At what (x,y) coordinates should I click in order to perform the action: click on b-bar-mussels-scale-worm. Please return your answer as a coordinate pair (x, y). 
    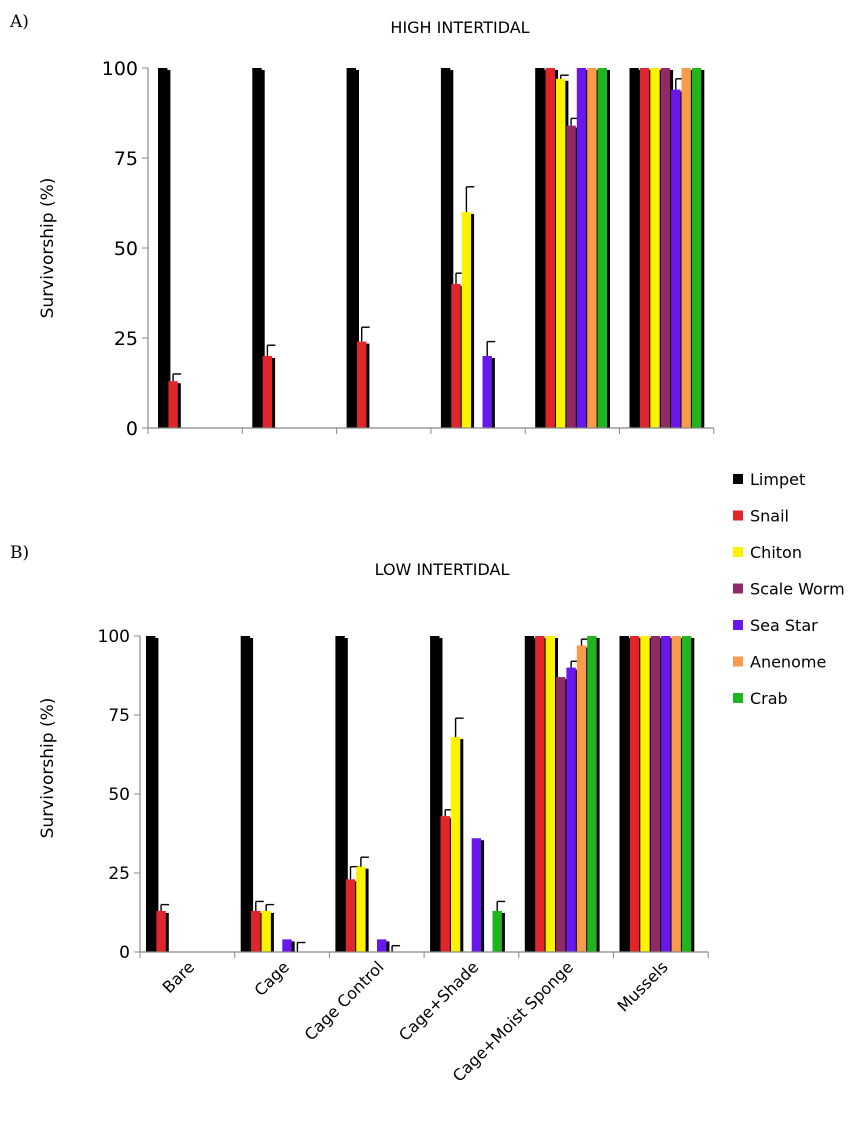
    Looking at the image, I should click on (655, 794).